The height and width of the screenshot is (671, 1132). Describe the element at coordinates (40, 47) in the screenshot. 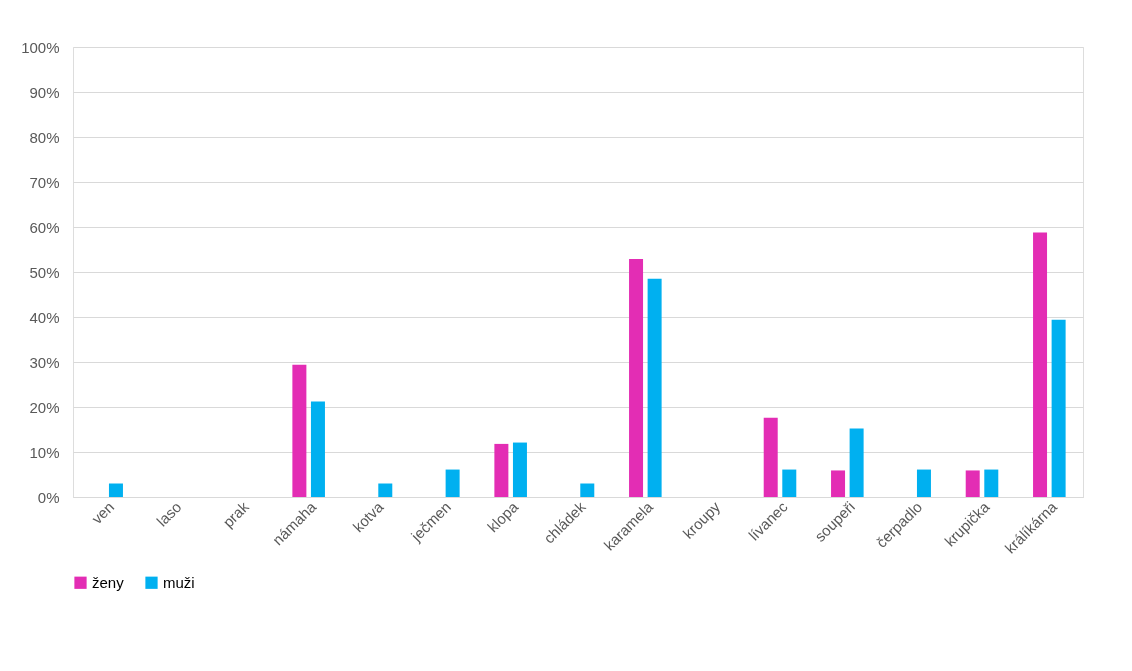

I see `y-tick-label: 100%` at that location.